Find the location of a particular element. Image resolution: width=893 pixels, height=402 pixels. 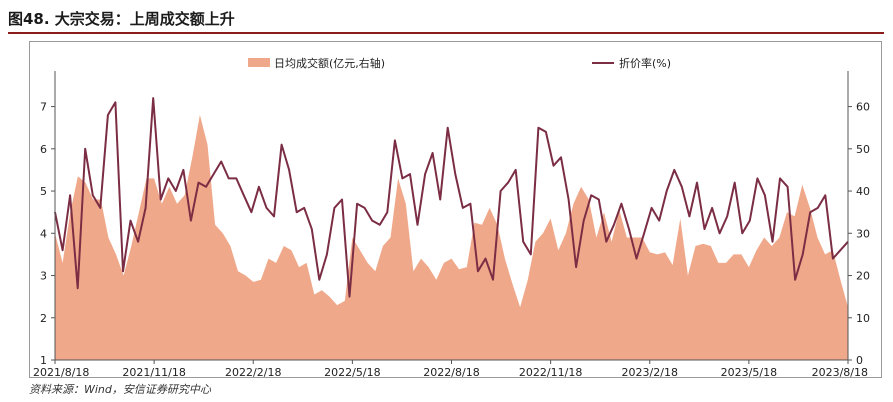

chart-title: 图48. 大宗交易：上周成交额上升 is located at coordinates (121, 19).